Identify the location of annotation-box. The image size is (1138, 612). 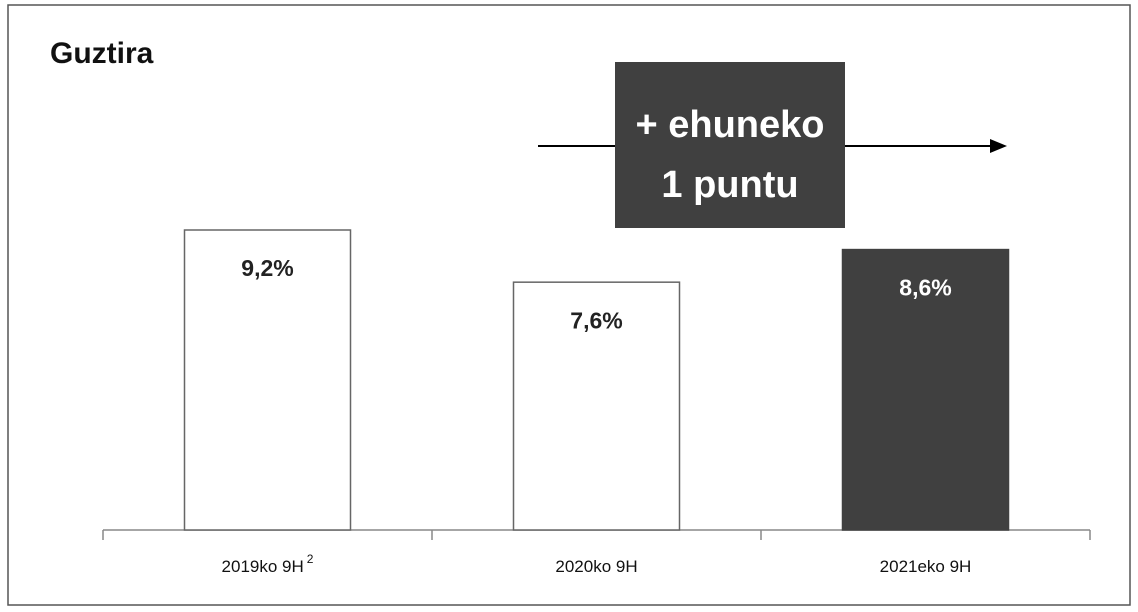
(730, 145).